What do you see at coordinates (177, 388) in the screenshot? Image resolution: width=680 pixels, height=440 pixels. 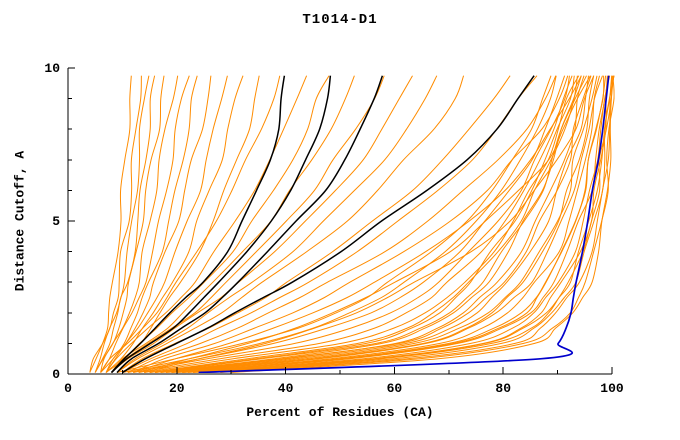 I see `x-tick-label: 20` at bounding box center [177, 388].